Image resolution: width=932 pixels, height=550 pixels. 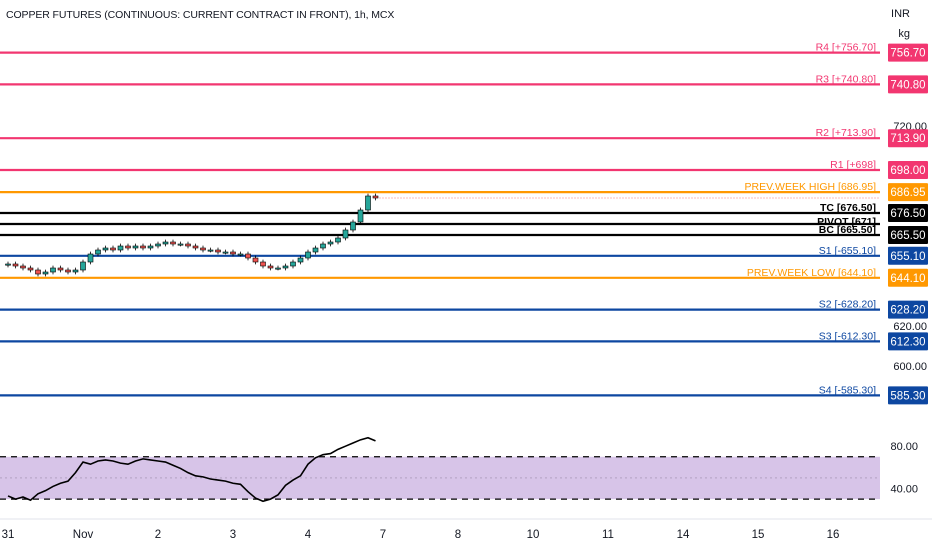 I want to click on rsi-line, so click(x=191, y=469).